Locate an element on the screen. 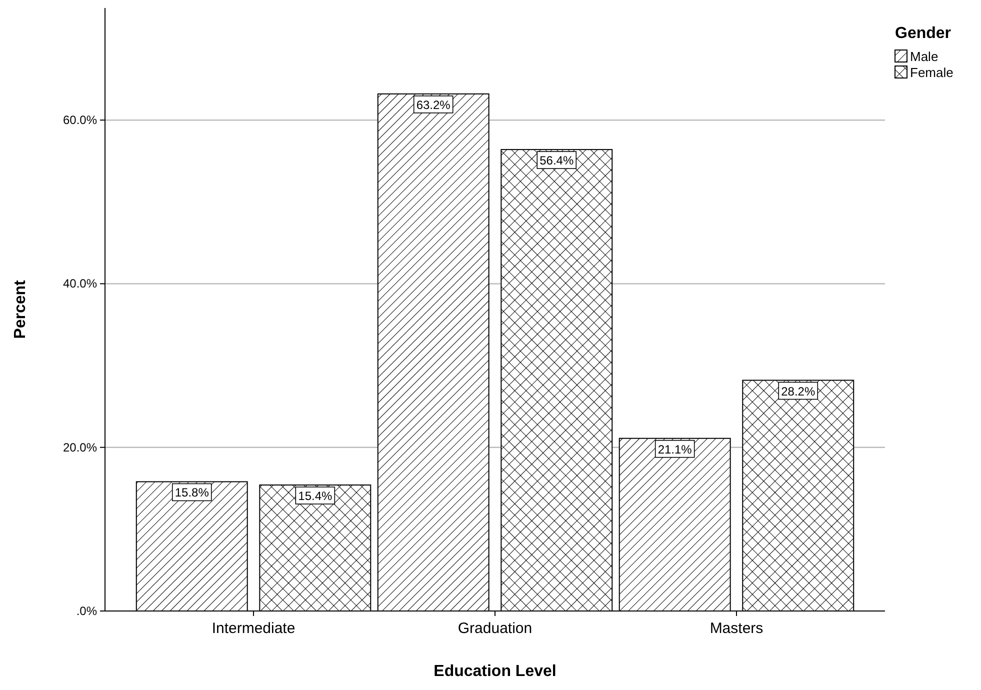 This screenshot has height=690, width=981. data-label: 21.1% is located at coordinates (675, 449).